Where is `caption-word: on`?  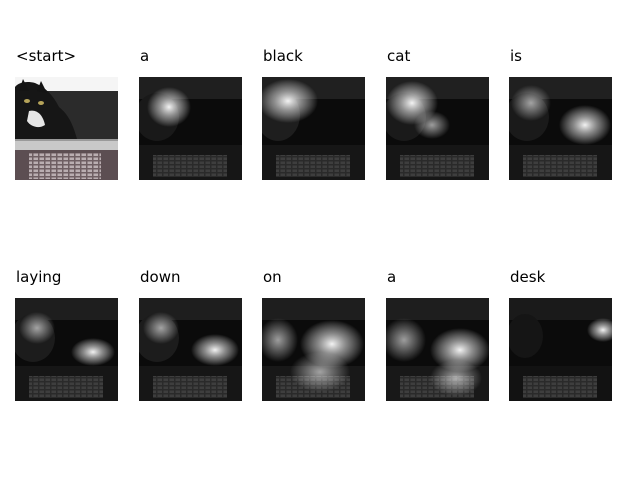
caption-word: on is located at coordinates (272, 277).